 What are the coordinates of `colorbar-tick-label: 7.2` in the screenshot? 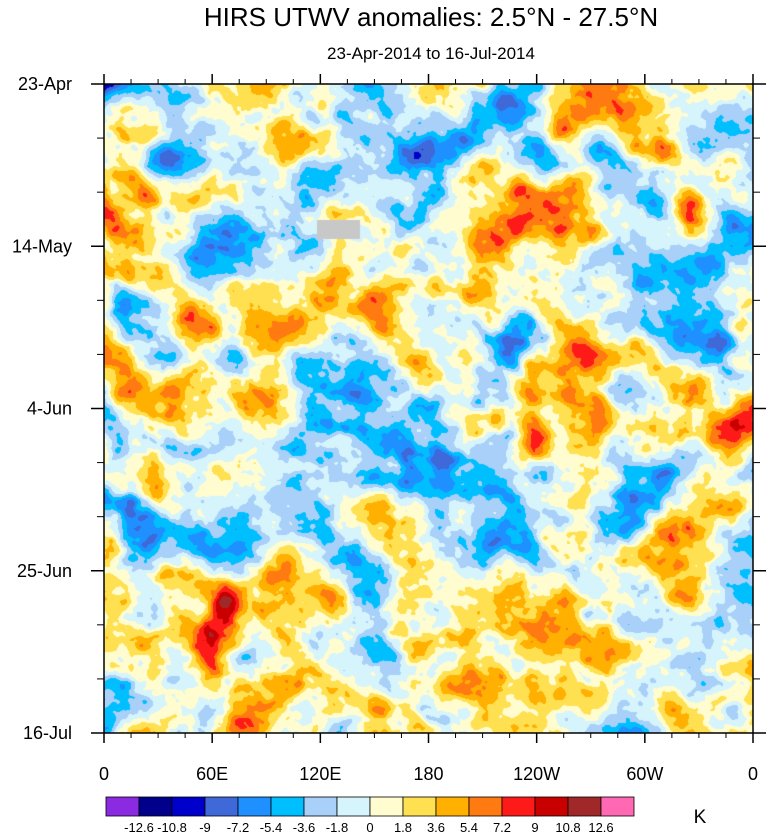 It's located at (502, 827).